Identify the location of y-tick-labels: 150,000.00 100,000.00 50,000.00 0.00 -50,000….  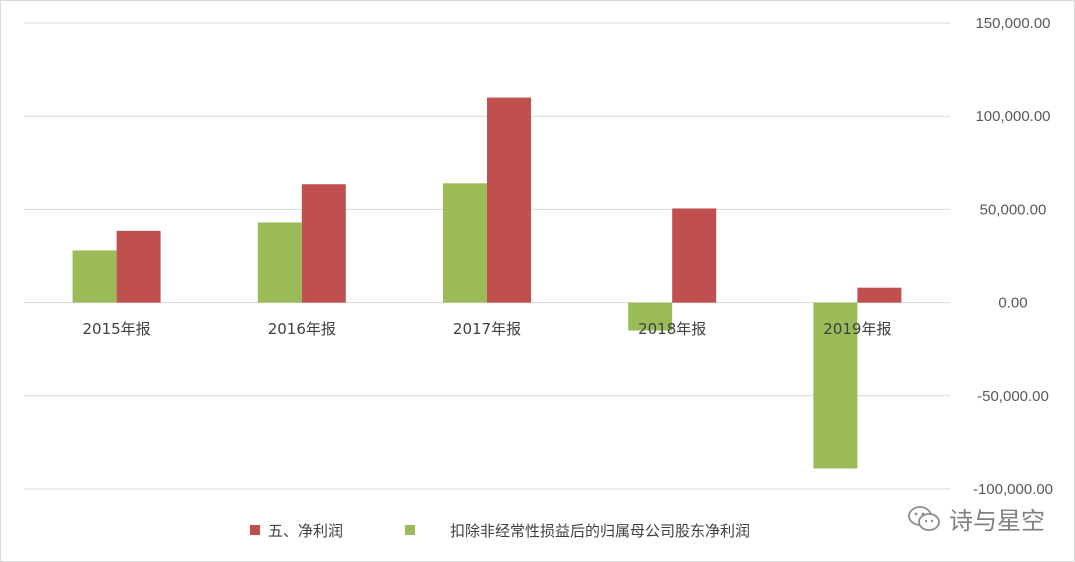
(1013, 256).